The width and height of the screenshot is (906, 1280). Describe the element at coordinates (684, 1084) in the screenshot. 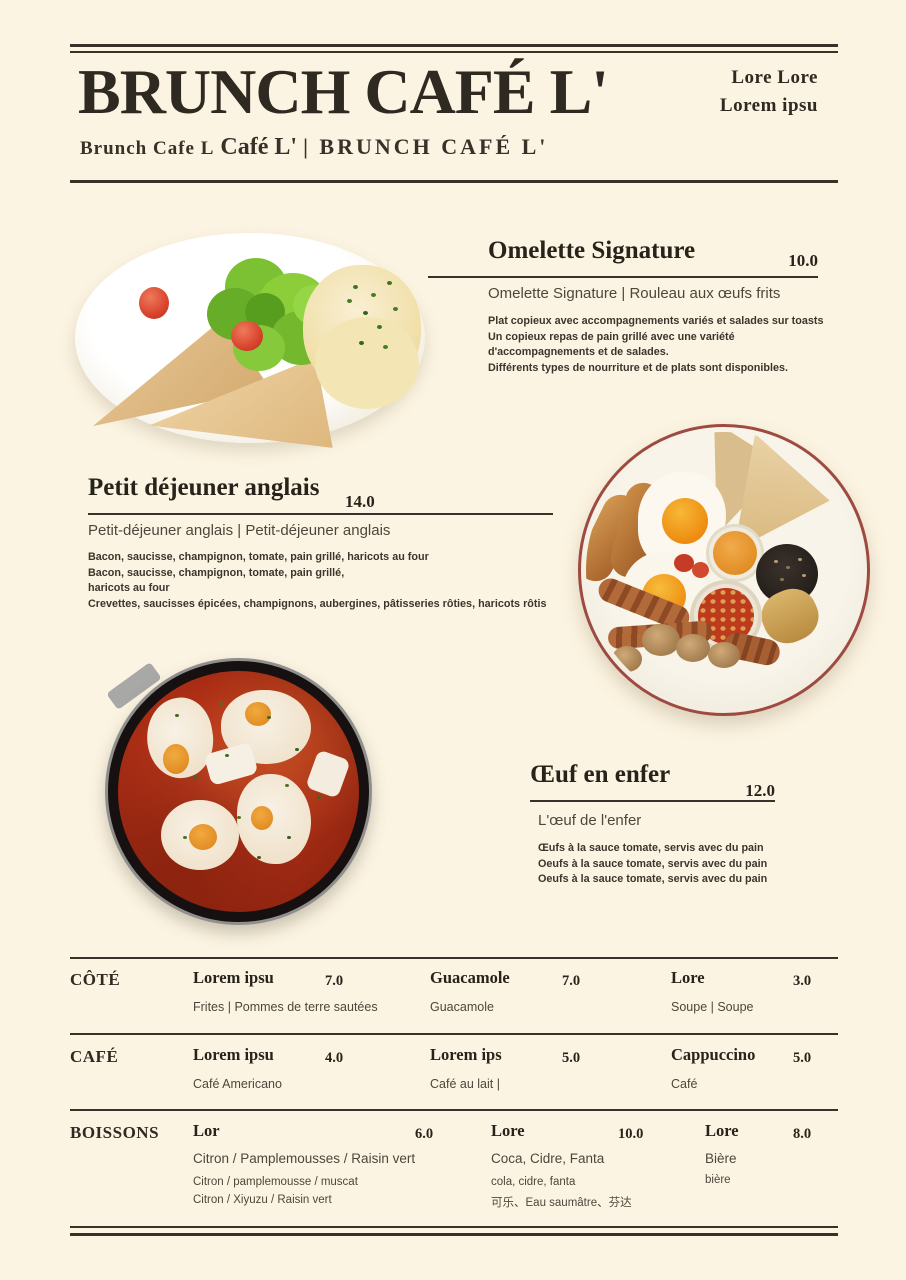

I see `item-subtitle: Café` at that location.